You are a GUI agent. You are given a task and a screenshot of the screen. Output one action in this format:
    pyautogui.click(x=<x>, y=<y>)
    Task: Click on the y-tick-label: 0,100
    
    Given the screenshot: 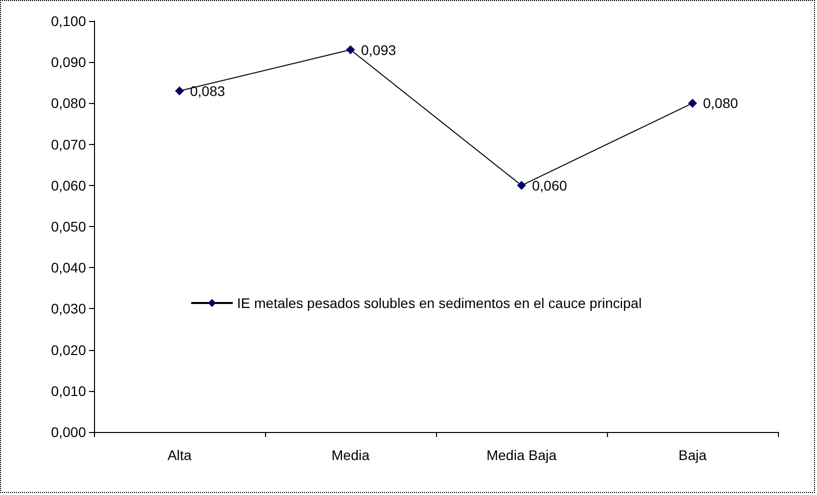 What is the action you would take?
    pyautogui.click(x=68, y=21)
    